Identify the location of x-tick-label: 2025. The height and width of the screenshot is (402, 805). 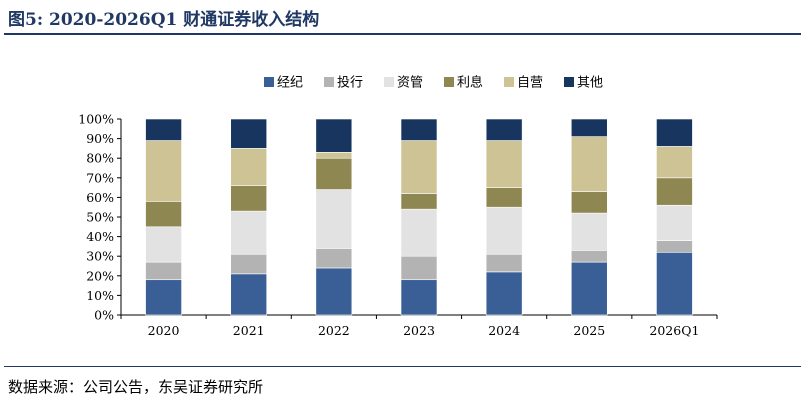
(589, 330).